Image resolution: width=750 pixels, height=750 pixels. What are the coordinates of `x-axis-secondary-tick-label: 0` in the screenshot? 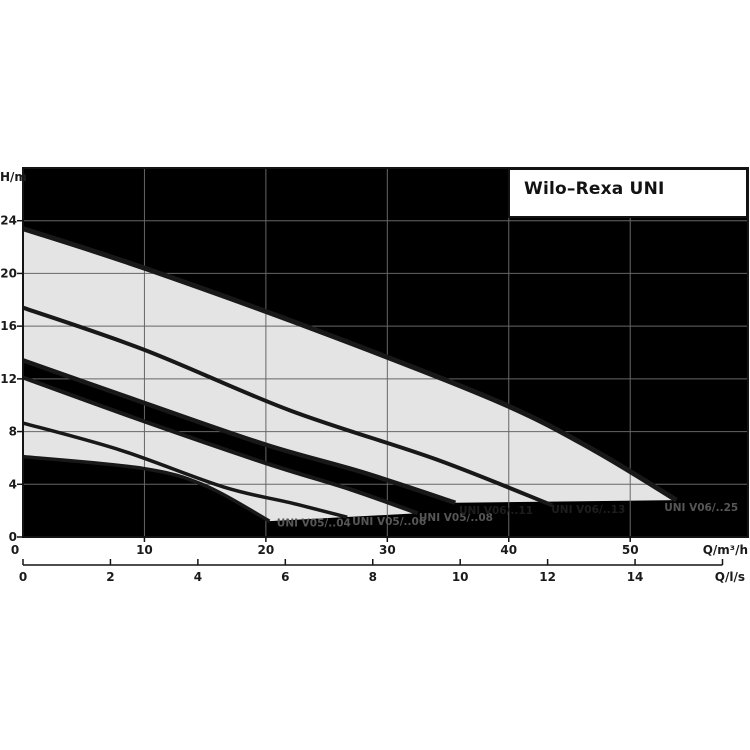 It's located at (23, 577).